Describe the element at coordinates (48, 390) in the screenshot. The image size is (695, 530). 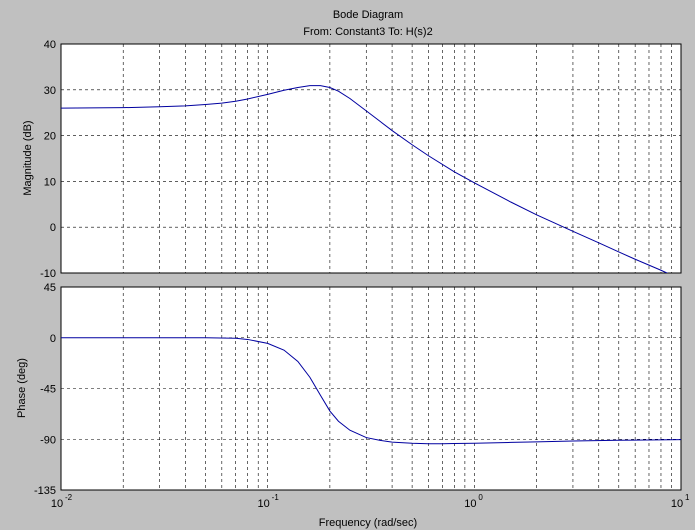
I see `phase-y-tick-label: -45` at that location.